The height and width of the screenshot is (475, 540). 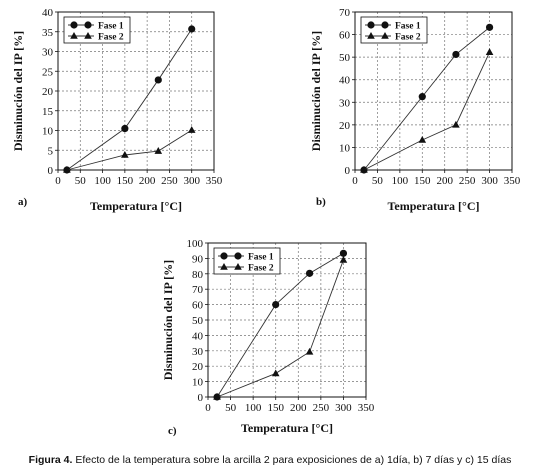 I want to click on y-tick-label: 5, so click(x=51, y=151).